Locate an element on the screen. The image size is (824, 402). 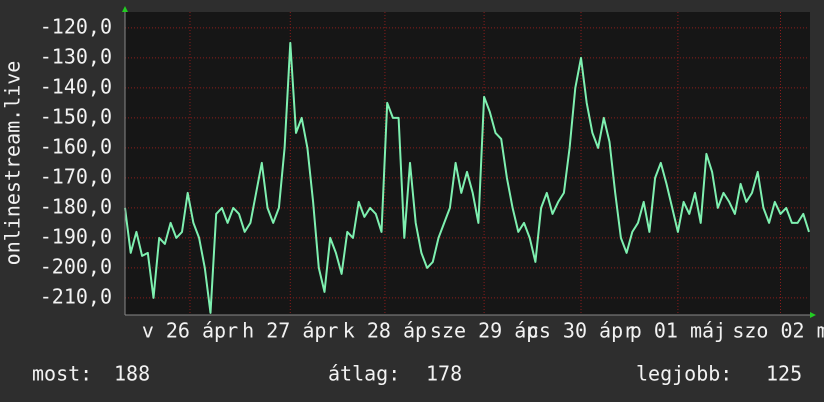
y-tick-label: -210,0 is located at coordinates (76, 296).